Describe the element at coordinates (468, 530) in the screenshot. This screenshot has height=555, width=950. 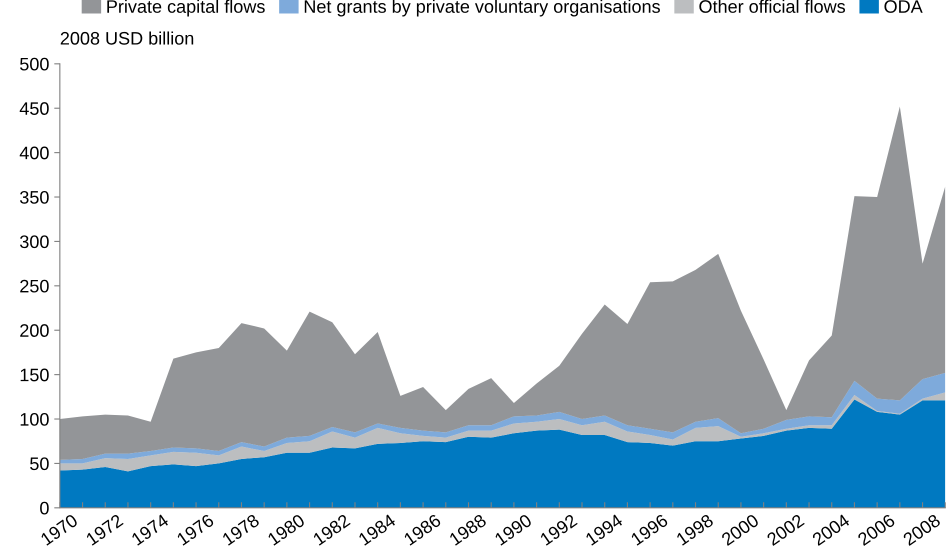
I see `x-tick-label: 1988` at that location.